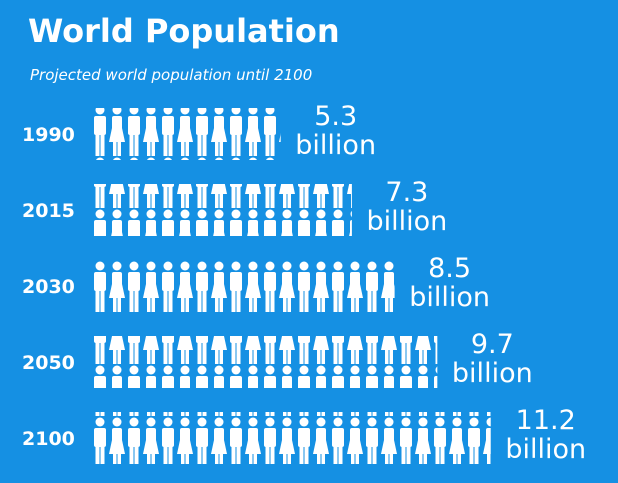  Describe the element at coordinates (48, 211) in the screenshot. I see `category-label: 2015` at that location.